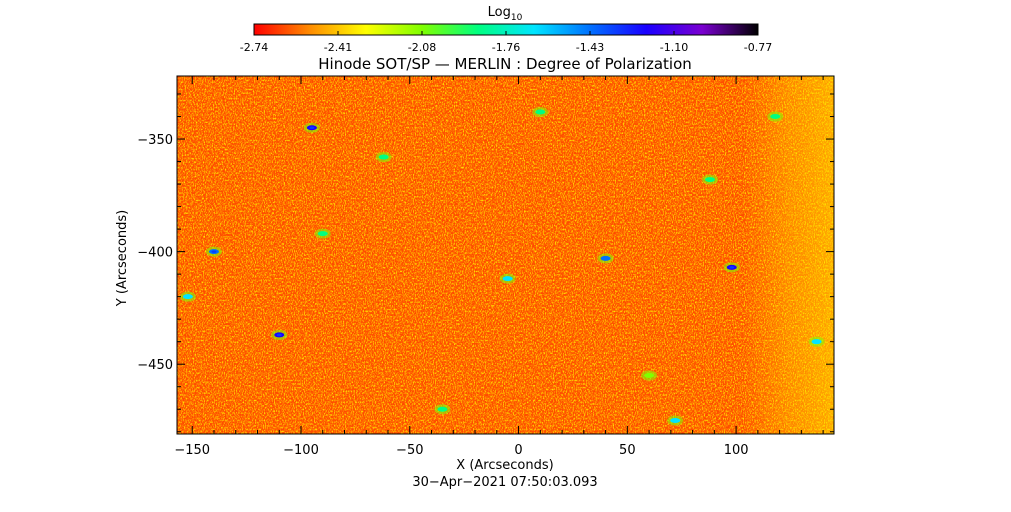 The height and width of the screenshot is (512, 1011). Describe the element at coordinates (674, 47) in the screenshot. I see `colorbar-tick-label: -1.10` at that location.